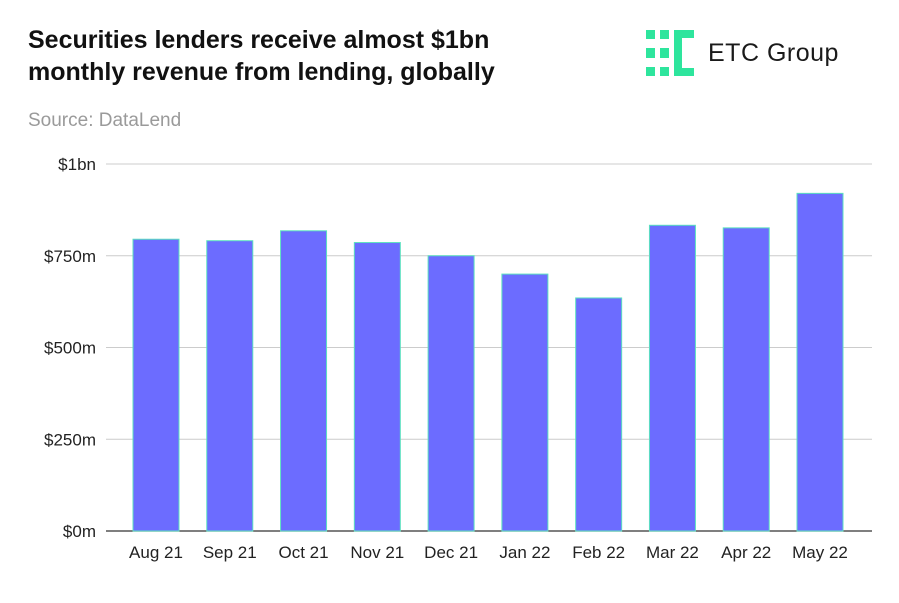 This screenshot has width=899, height=603. Describe the element at coordinates (70, 439) in the screenshot. I see `y-tick-label: $250m` at that location.